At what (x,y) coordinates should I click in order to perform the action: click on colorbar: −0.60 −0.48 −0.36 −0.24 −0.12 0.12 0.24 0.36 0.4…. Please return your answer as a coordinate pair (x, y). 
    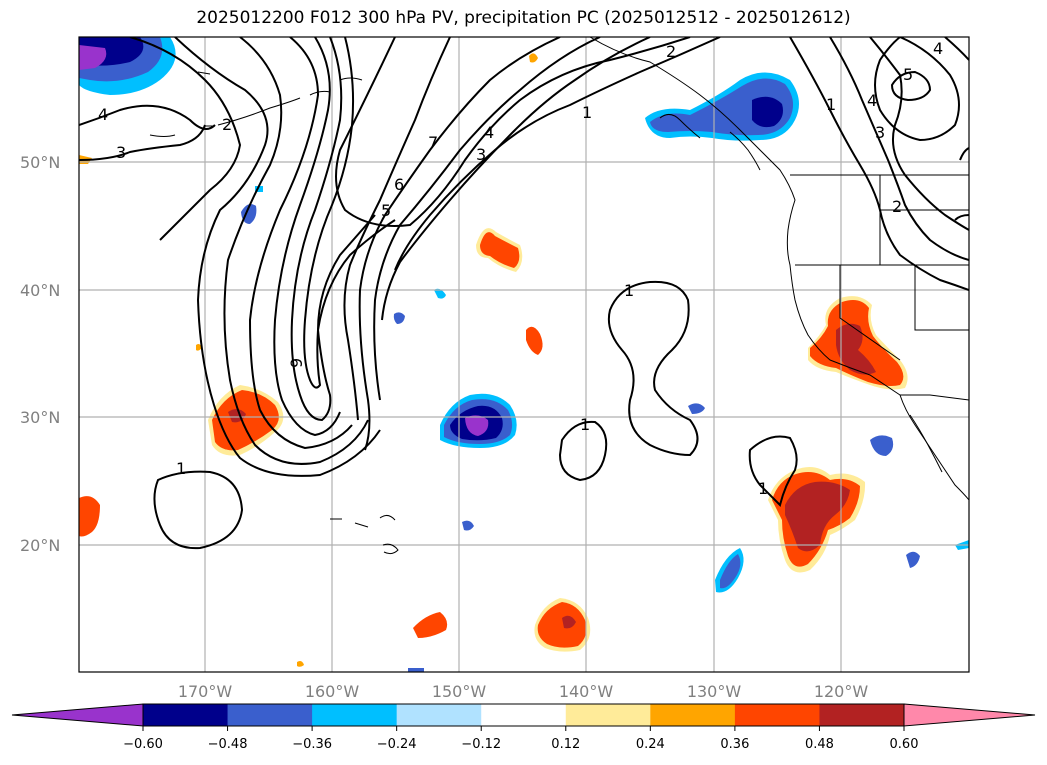
    Looking at the image, I should click on (523, 727).